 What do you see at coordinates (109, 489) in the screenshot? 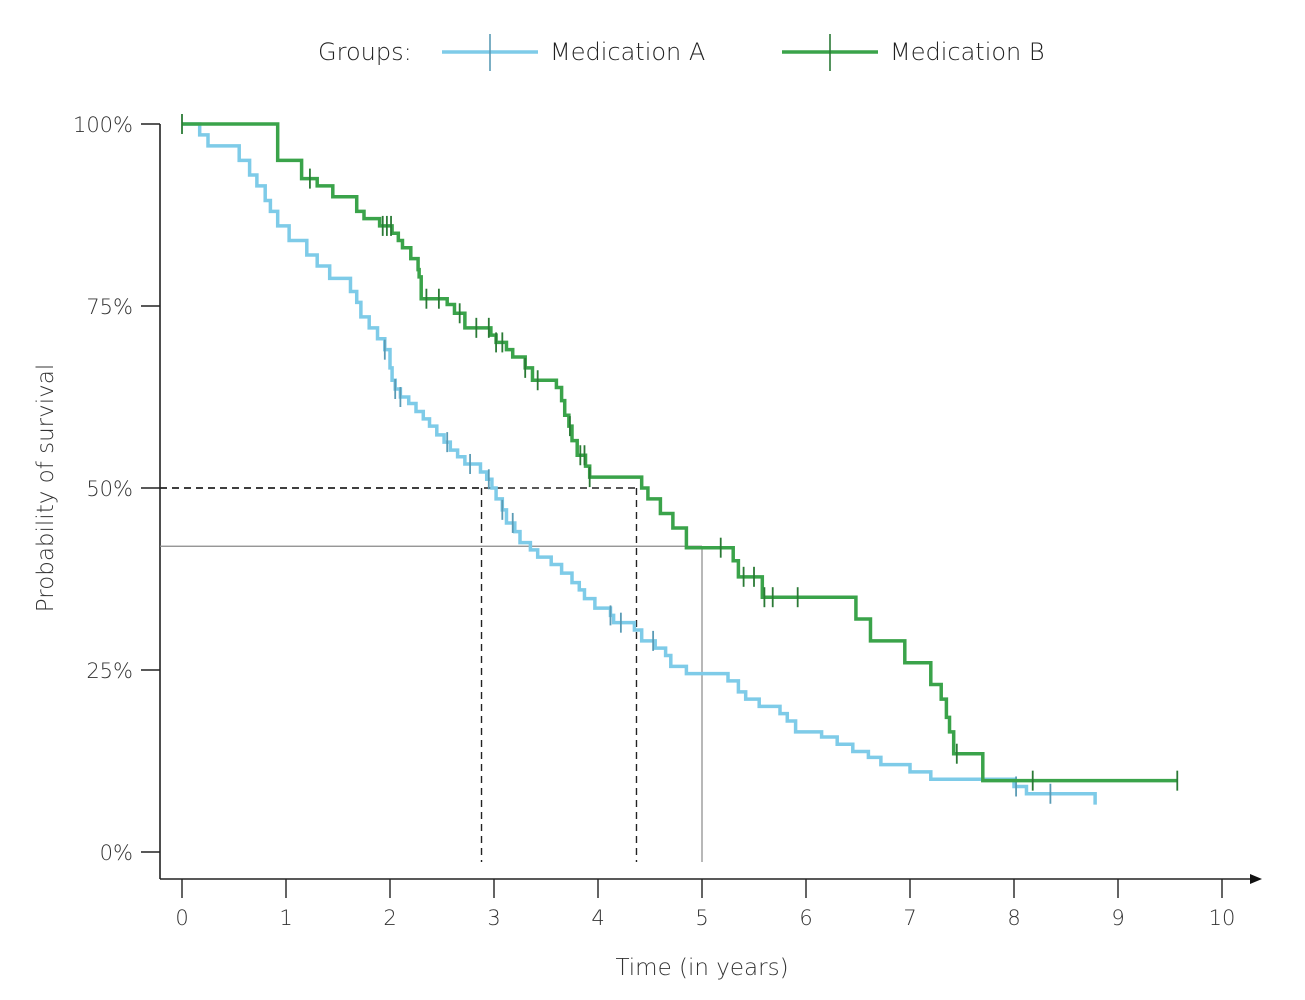
I see `y-tick-label: 50%` at bounding box center [109, 489].